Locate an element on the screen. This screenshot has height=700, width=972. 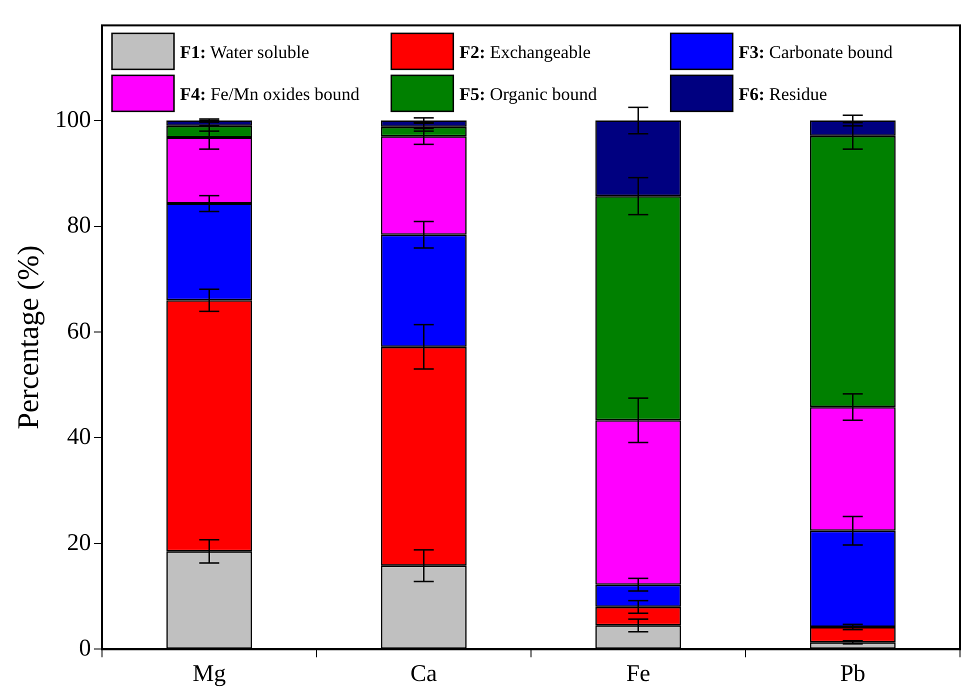
legend-label: F4: Fe/Mn oxides bound is located at coordinates (270, 94).